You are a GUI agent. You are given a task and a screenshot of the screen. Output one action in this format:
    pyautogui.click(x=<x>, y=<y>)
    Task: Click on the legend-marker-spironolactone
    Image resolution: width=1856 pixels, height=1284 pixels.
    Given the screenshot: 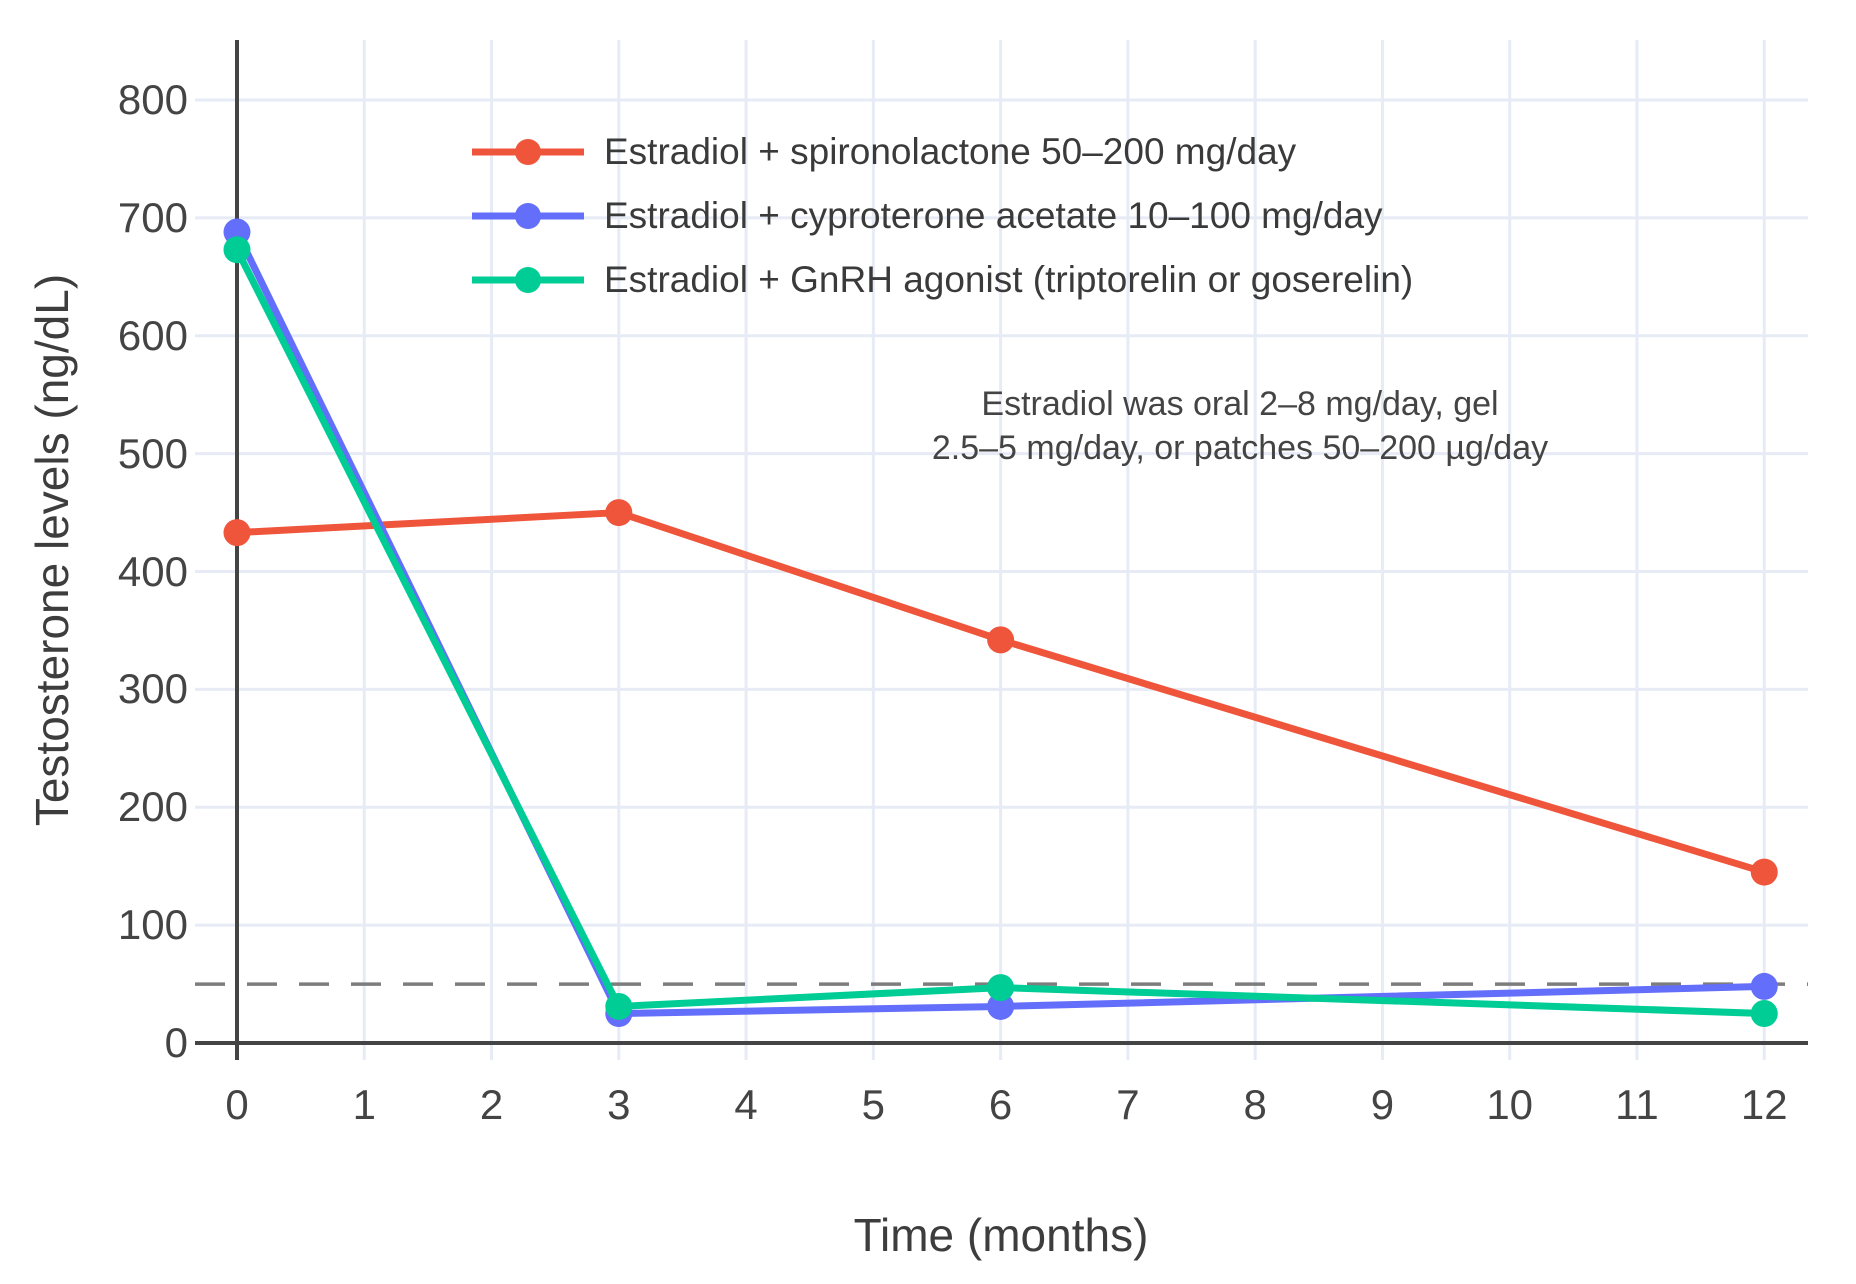 What is the action you would take?
    pyautogui.click(x=528, y=152)
    